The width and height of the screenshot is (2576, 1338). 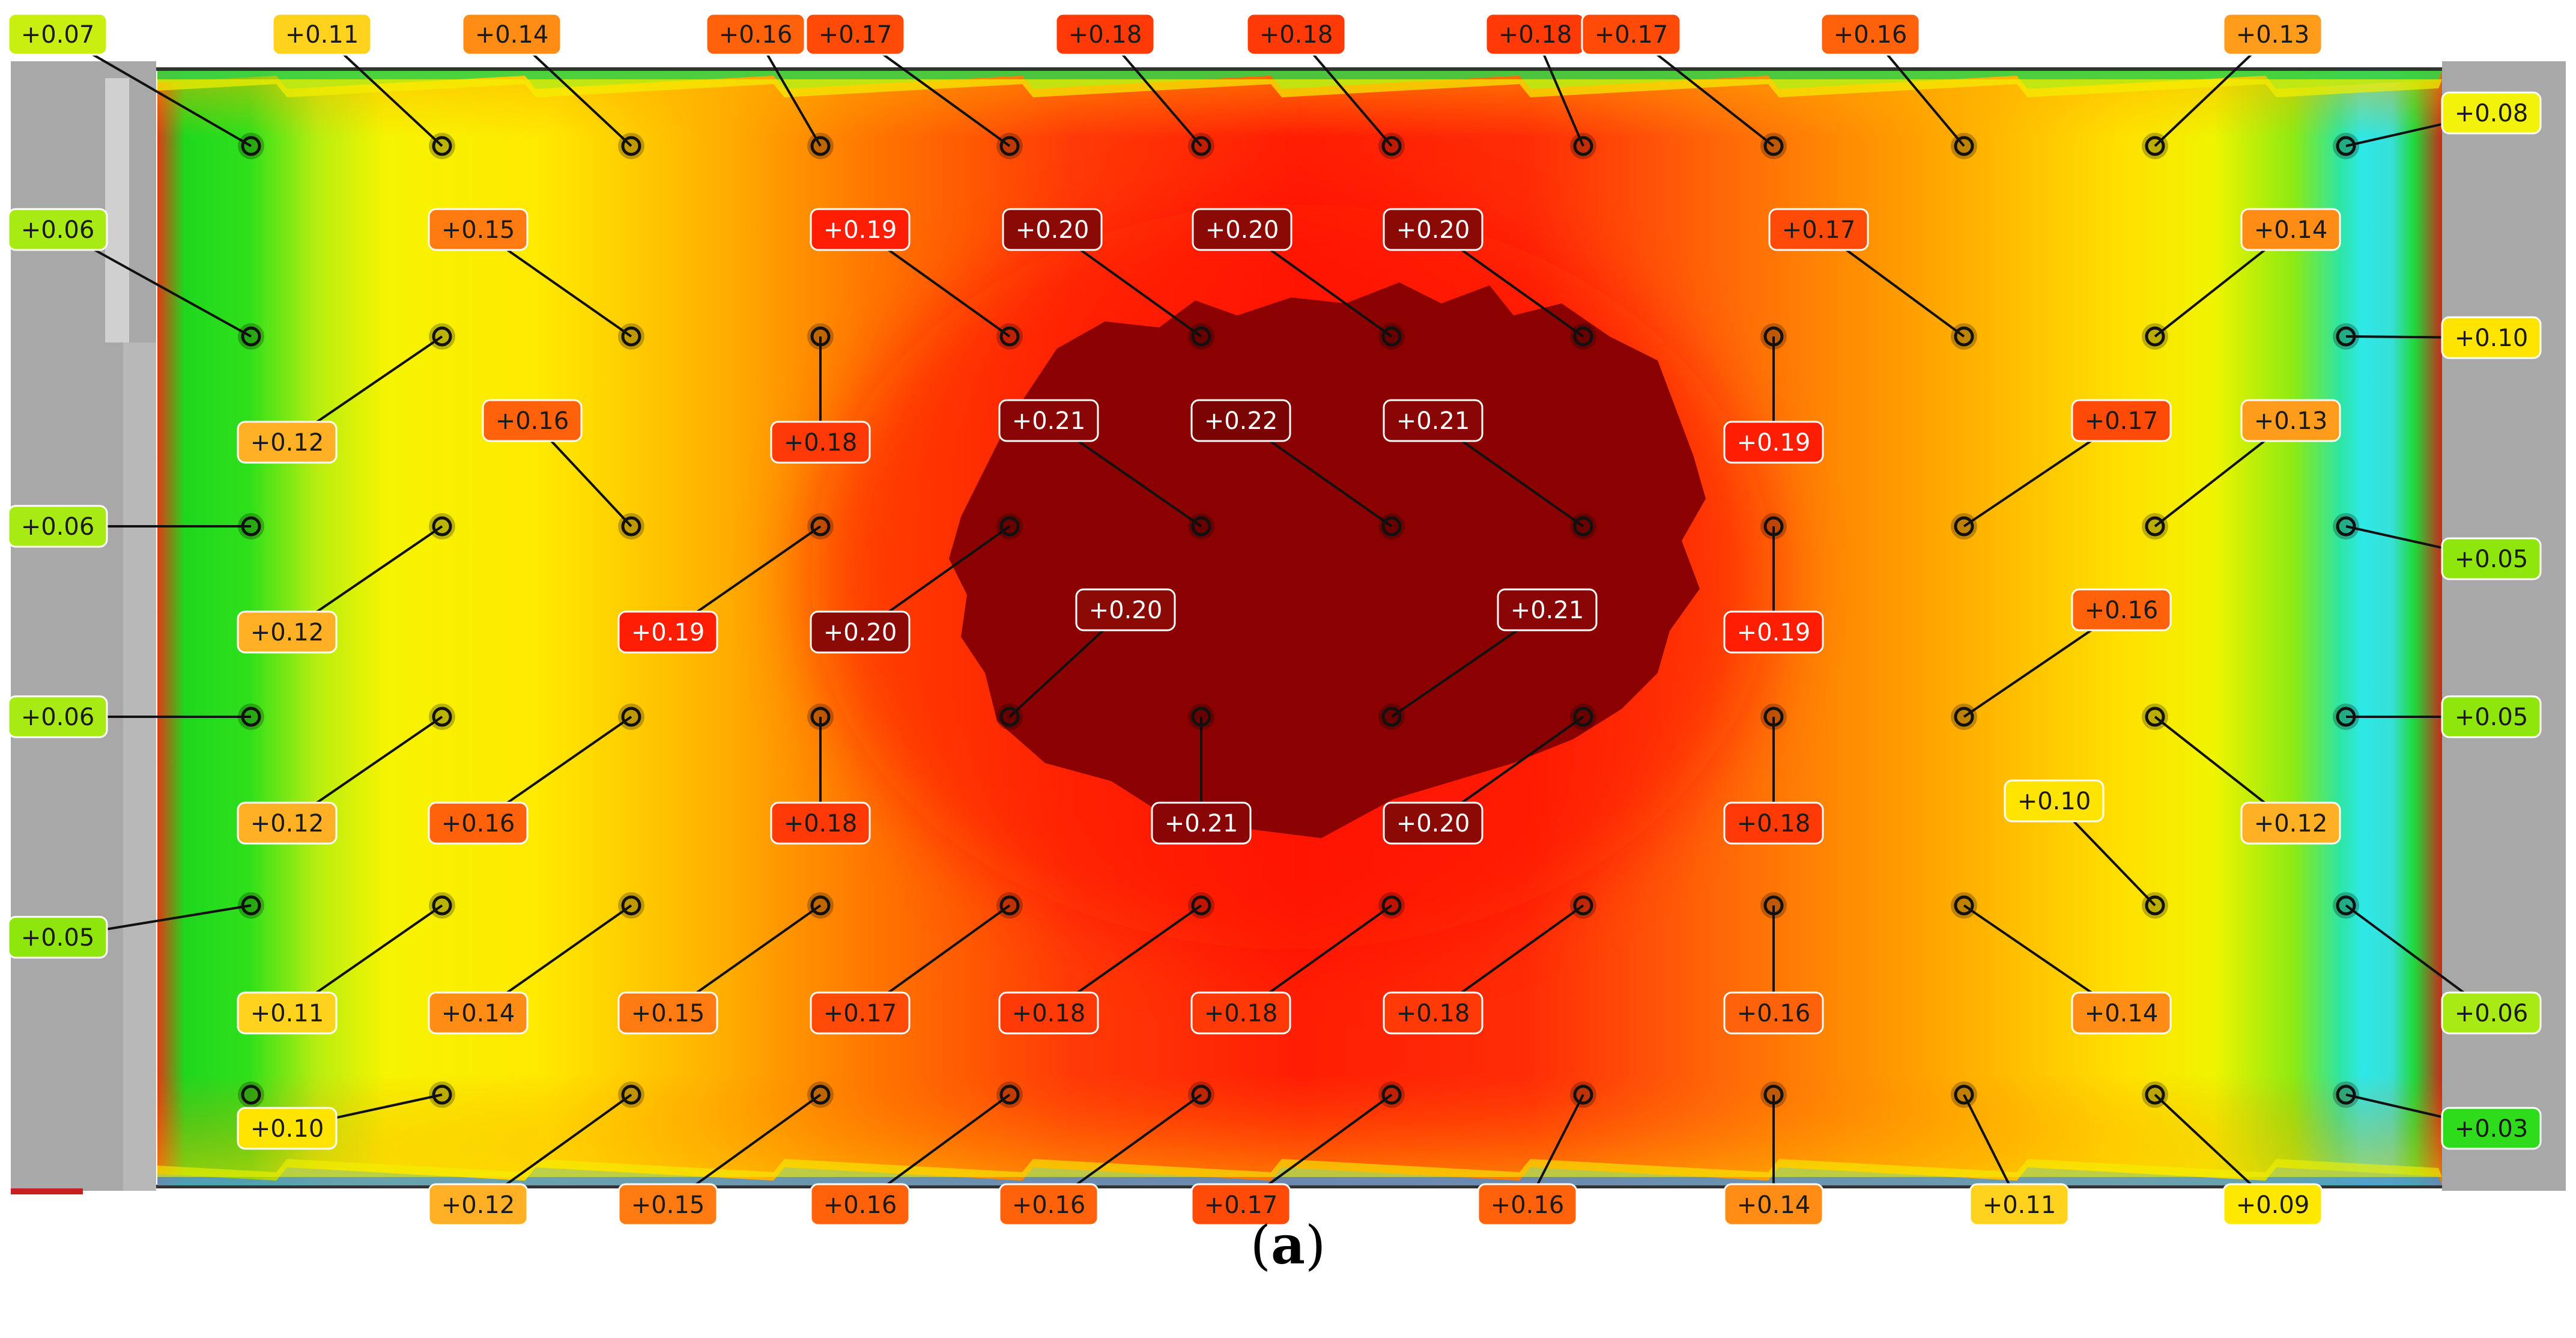 What do you see at coordinates (287, 823) in the screenshot?
I see `value-label: +0.12` at bounding box center [287, 823].